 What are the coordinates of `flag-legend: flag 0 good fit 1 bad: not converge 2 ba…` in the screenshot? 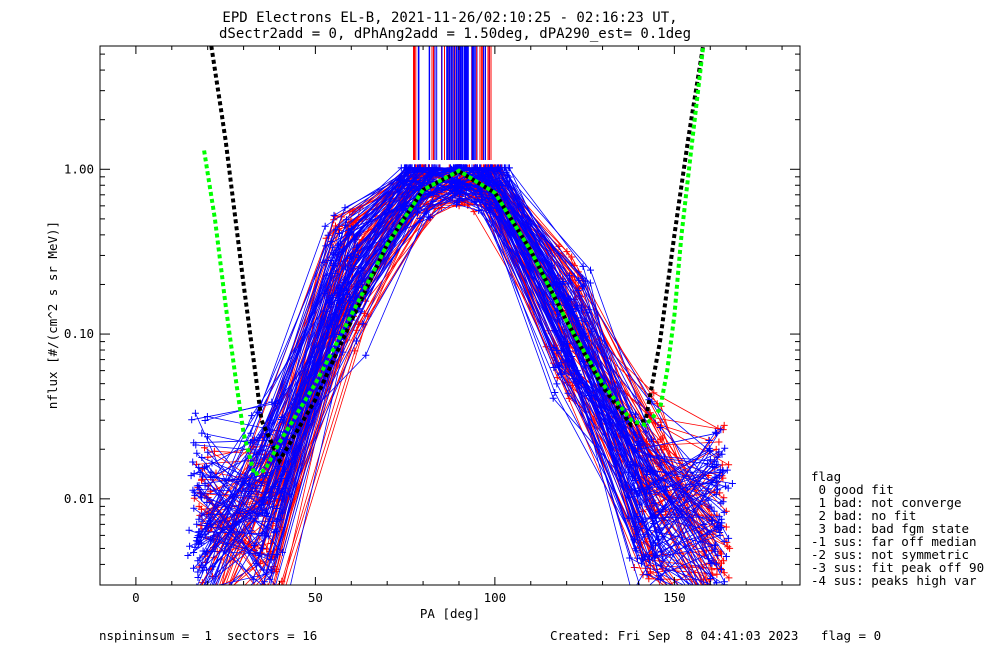 It's located at (897, 528).